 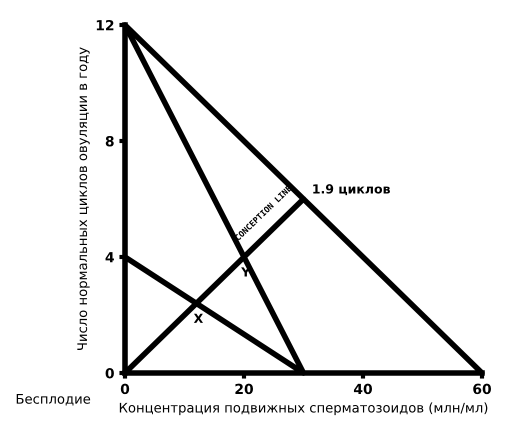 I want to click on text: Бесплодие, so click(x=53, y=400).